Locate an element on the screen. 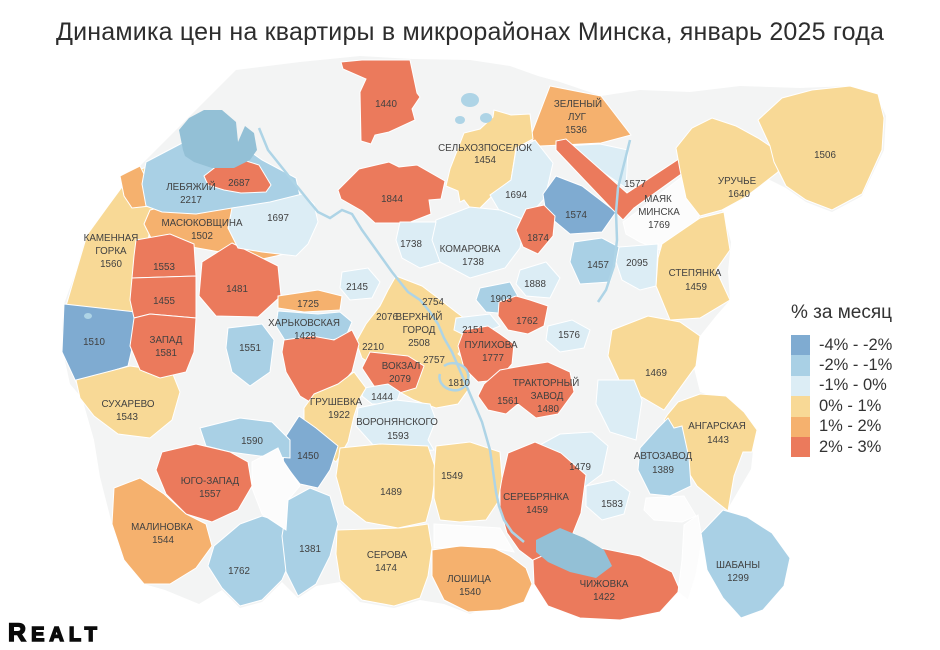 This screenshot has width=940, height=650. svg-text: 2508 is located at coordinates (419, 343).